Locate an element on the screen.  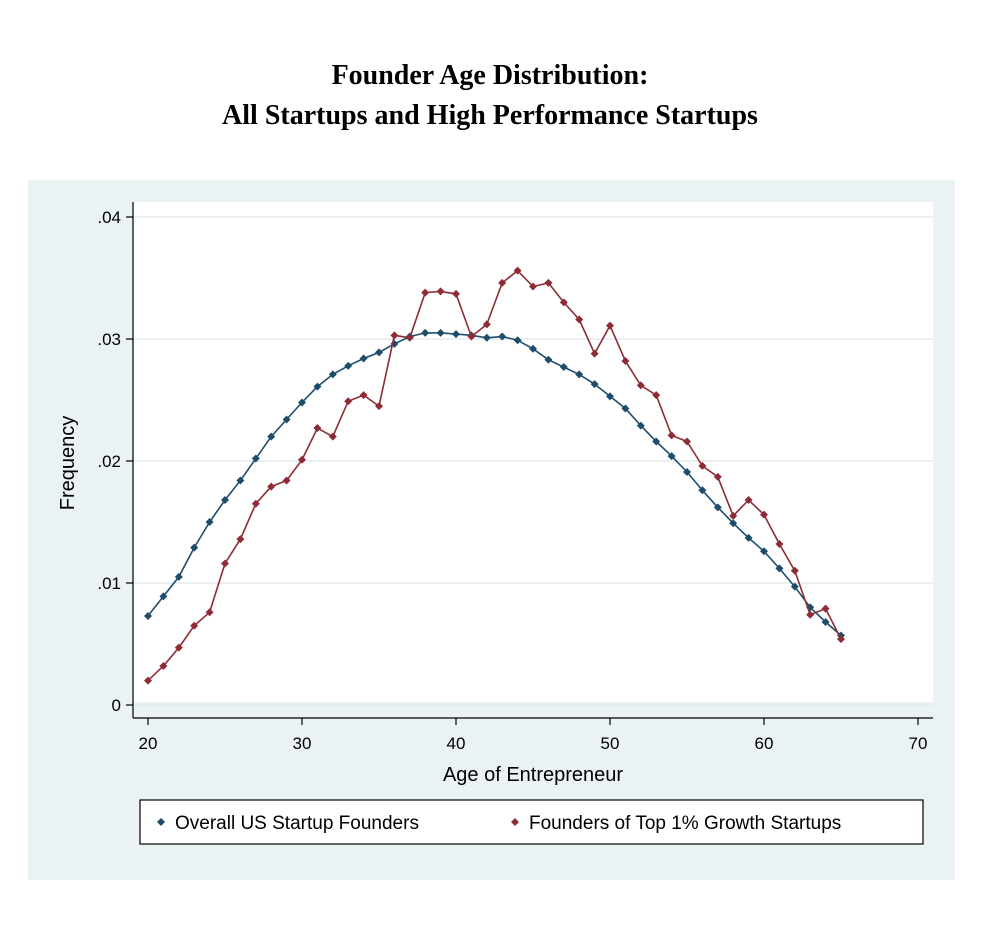
x-tick-label: 20 is located at coordinates (148, 743).